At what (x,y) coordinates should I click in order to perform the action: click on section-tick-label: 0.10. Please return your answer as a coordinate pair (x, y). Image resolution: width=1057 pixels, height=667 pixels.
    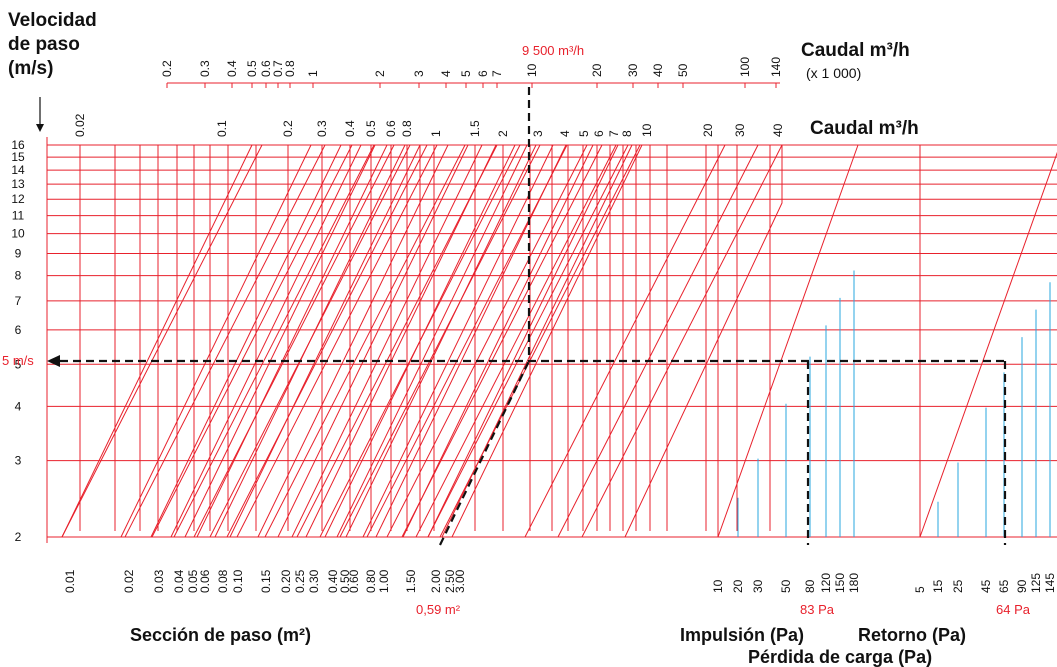
    Looking at the image, I should click on (238, 581).